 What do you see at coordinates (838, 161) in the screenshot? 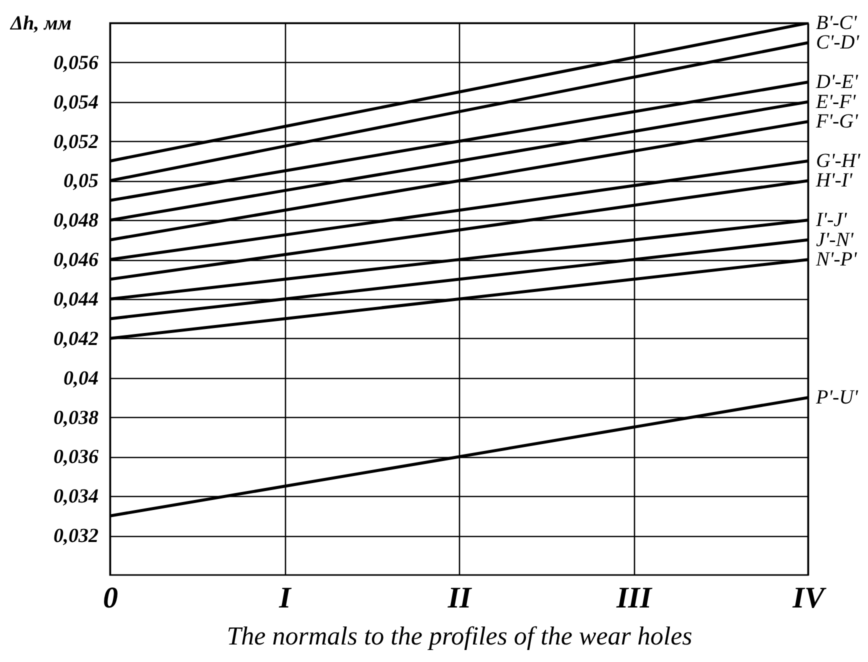
I see `series-label: G'-H'` at bounding box center [838, 161].